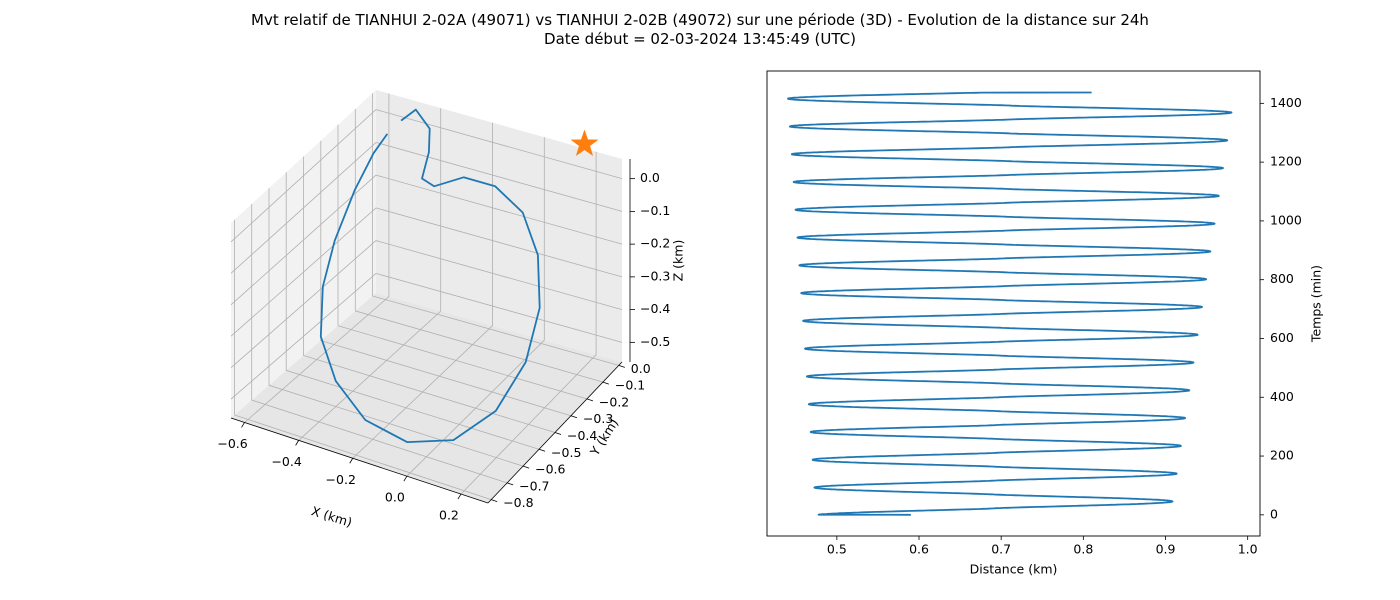  Describe the element at coordinates (598, 418) in the screenshot. I see `y-tick-label: −0.3` at that location.